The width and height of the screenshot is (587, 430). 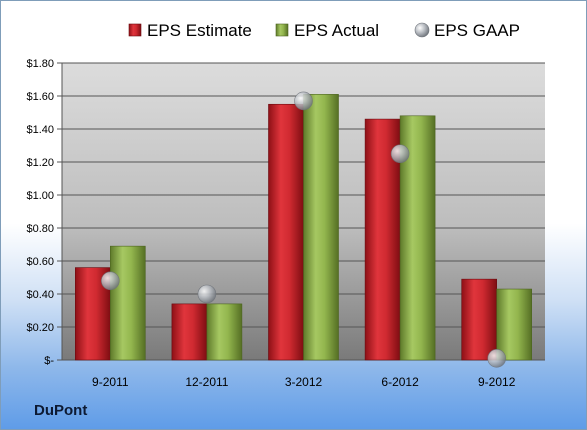 I want to click on y-tick-label: $1.60, so click(x=40, y=97).